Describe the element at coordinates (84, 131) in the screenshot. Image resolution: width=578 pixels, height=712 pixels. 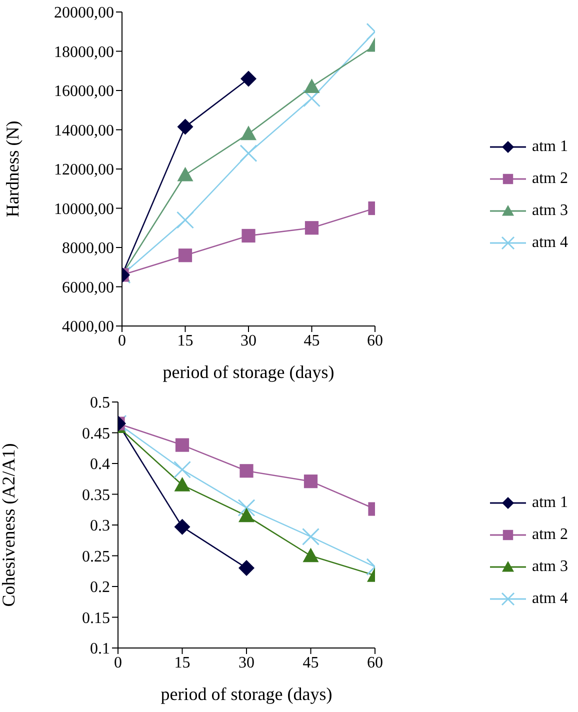
I see `y-tick-label: 14000,00` at that location.